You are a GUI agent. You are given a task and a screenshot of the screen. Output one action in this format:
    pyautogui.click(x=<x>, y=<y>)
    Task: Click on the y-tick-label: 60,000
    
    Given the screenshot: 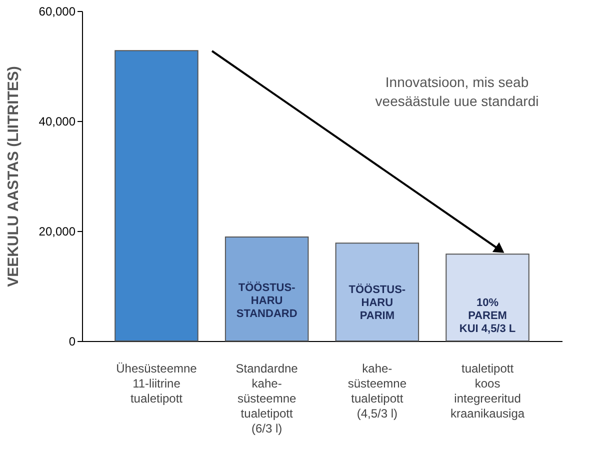 What is the action you would take?
    pyautogui.click(x=57, y=11)
    